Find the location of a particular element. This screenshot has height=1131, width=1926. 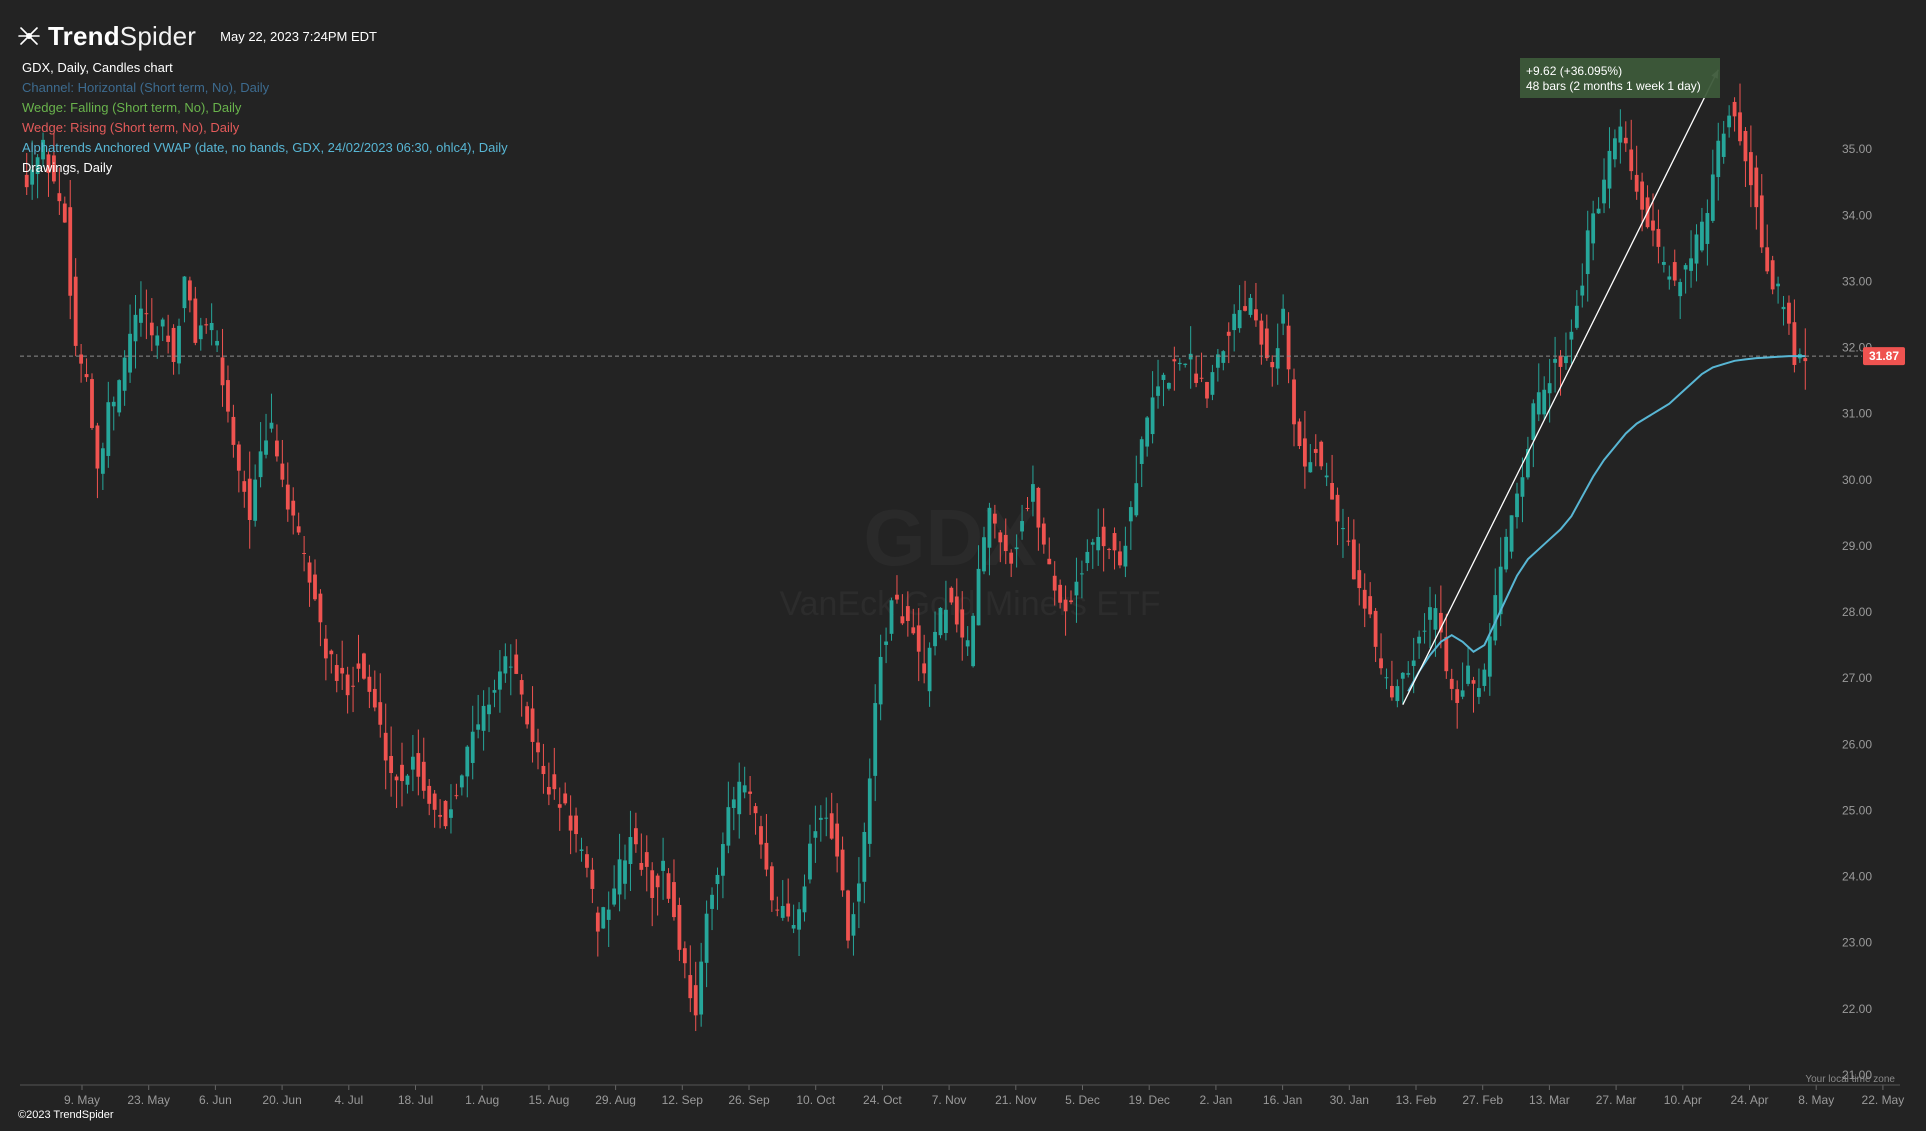

timestamp: May 22, 2023 7:24PM EDT is located at coordinates (298, 36).